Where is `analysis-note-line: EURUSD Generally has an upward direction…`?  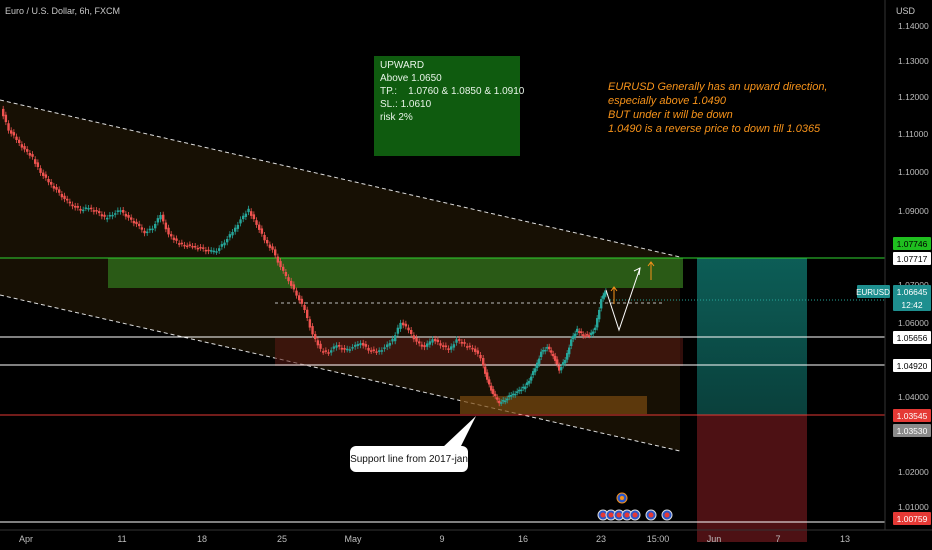
analysis-note-line: EURUSD Generally has an upward direction… is located at coordinates (718, 87).